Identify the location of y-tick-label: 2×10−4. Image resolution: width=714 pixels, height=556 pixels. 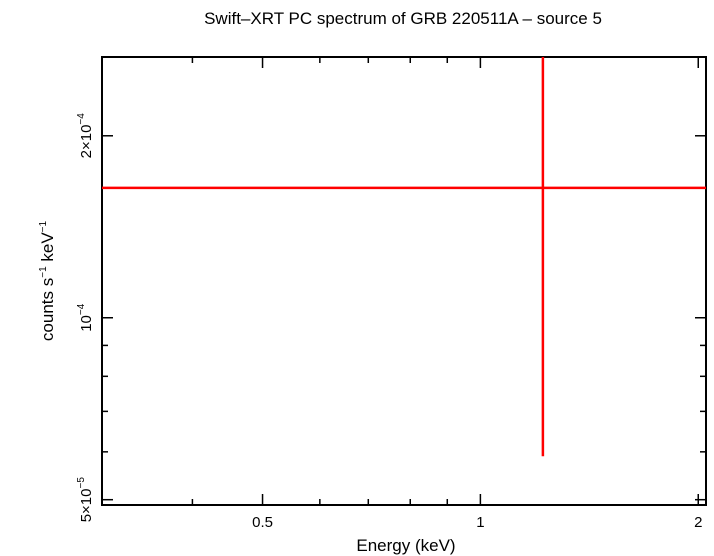
(85, 136).